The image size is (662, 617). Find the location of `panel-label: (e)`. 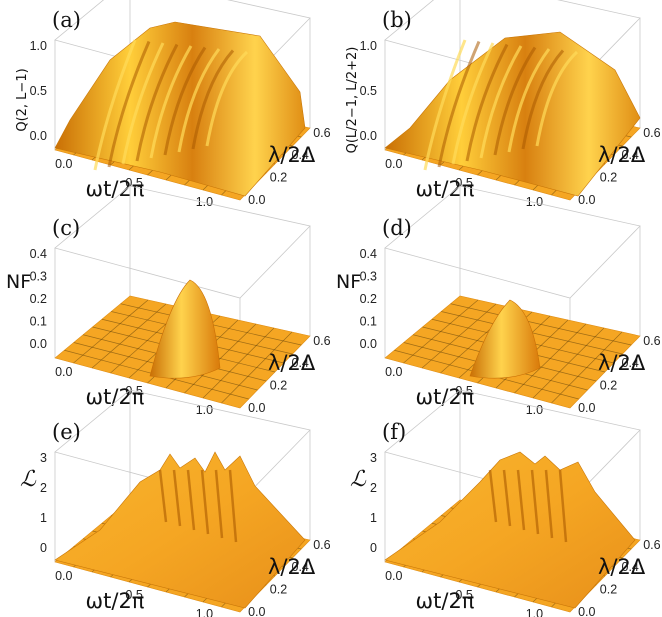

panel-label: (e) is located at coordinates (66, 432).